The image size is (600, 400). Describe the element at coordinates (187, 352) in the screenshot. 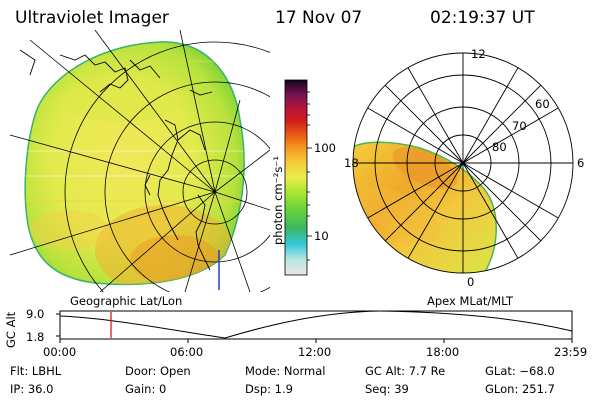

I see `altitude-xtick-0600: 06:00` at that location.